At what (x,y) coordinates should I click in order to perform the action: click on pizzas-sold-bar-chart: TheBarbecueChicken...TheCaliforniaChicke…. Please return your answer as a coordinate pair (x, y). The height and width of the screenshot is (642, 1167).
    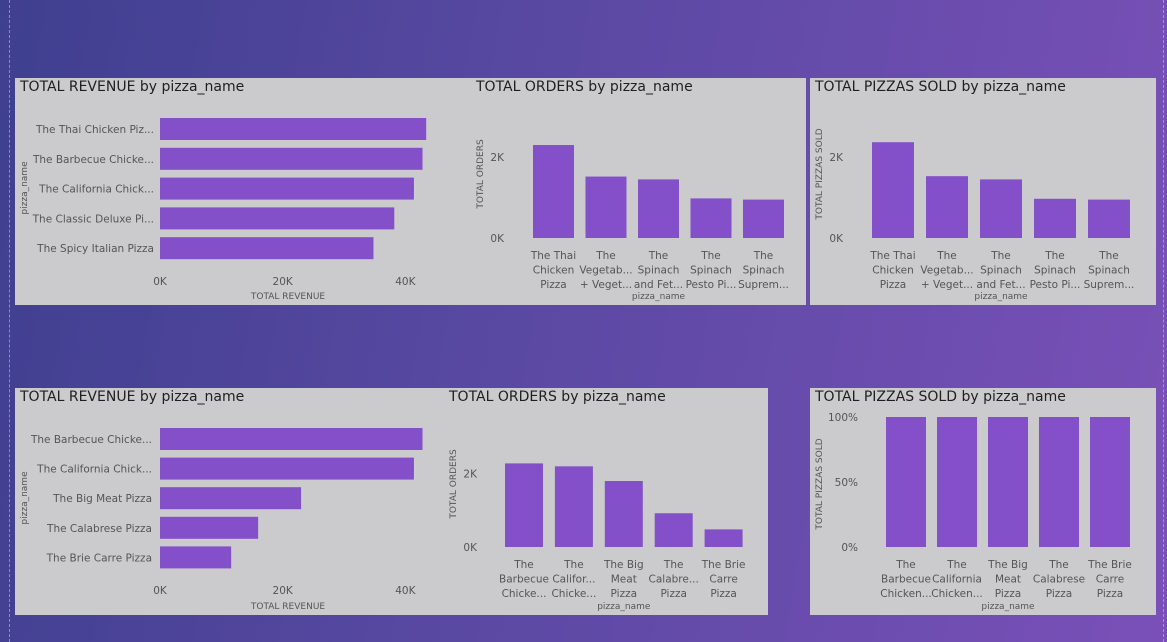
    Looking at the image, I should click on (973, 512).